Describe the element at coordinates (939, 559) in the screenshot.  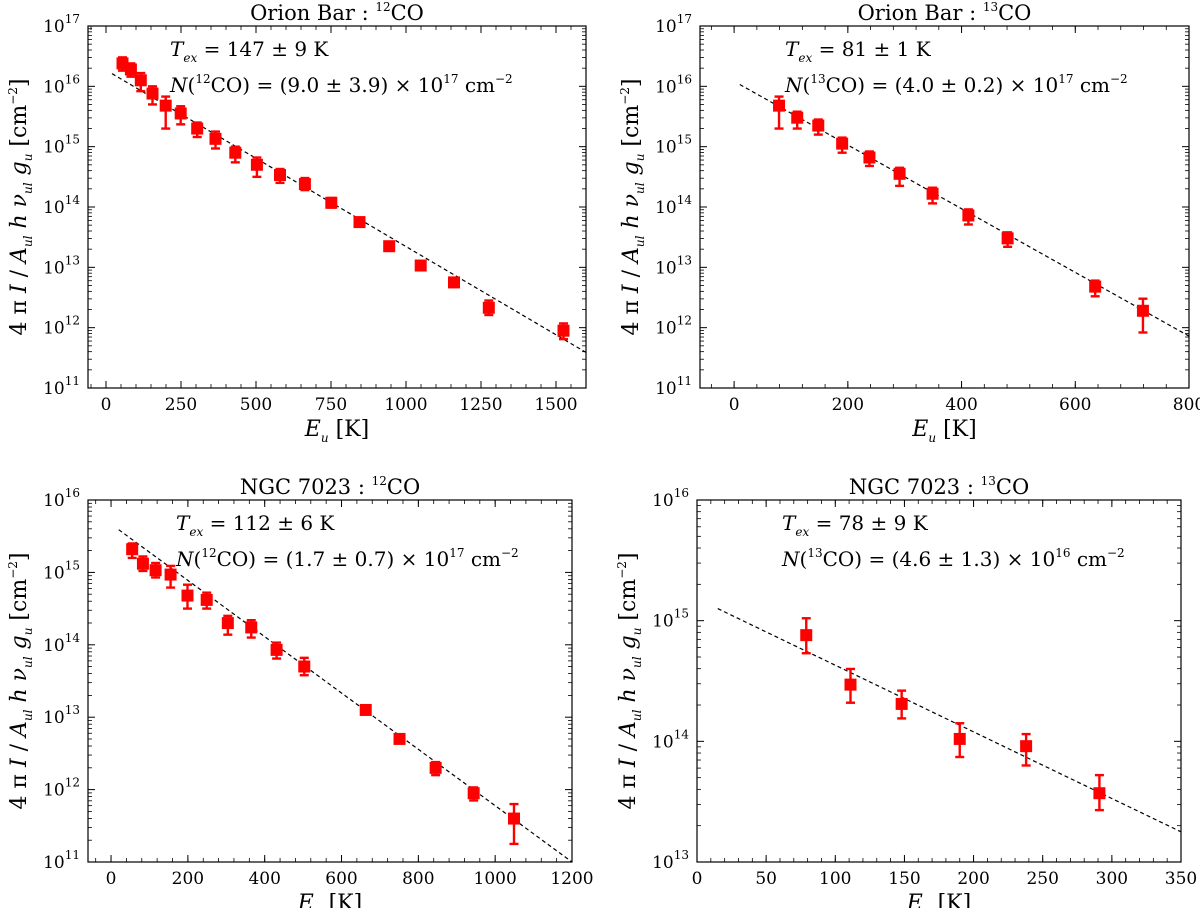
I see `ann-value: CO) = (4.6 ± 1.3) × 10` at that location.